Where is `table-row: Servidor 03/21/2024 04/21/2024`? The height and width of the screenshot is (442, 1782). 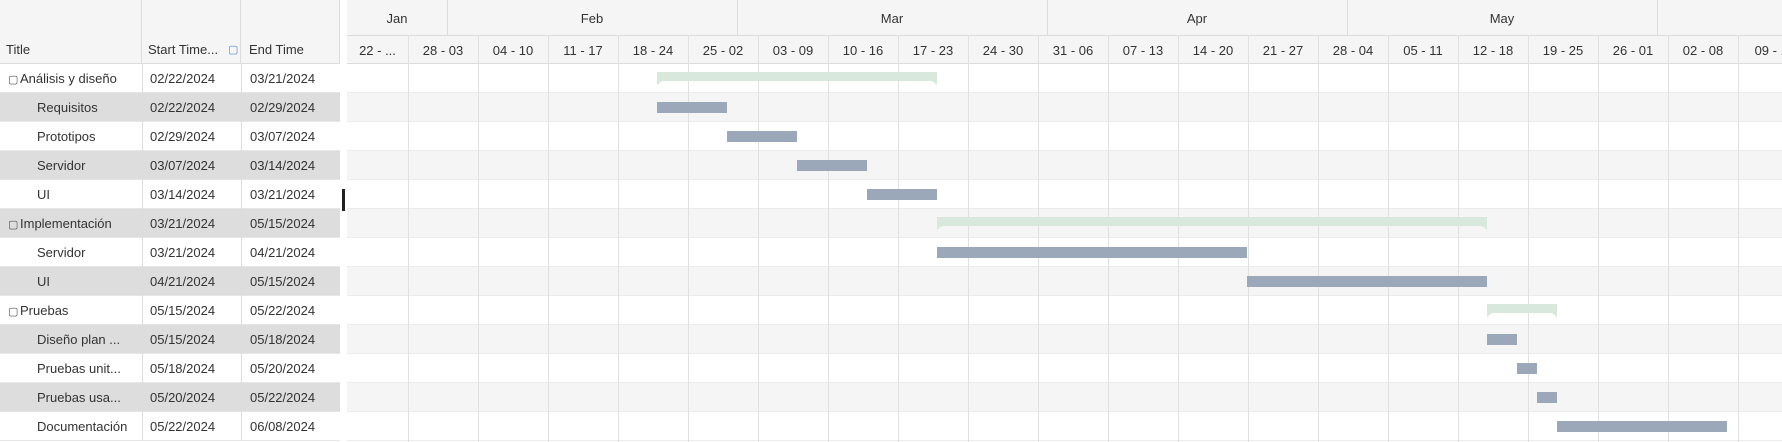
table-row: Servidor 03/21/2024 04/21/2024 is located at coordinates (170, 252).